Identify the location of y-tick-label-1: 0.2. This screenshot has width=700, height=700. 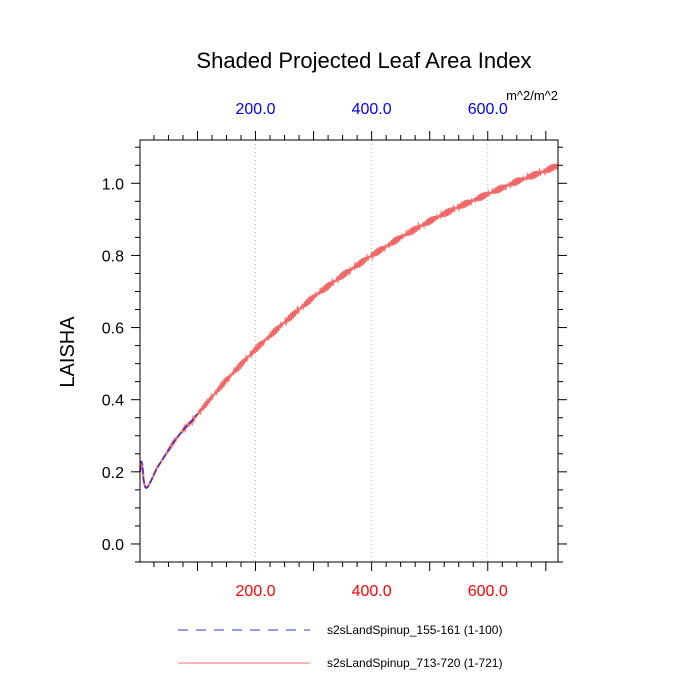
(113, 473).